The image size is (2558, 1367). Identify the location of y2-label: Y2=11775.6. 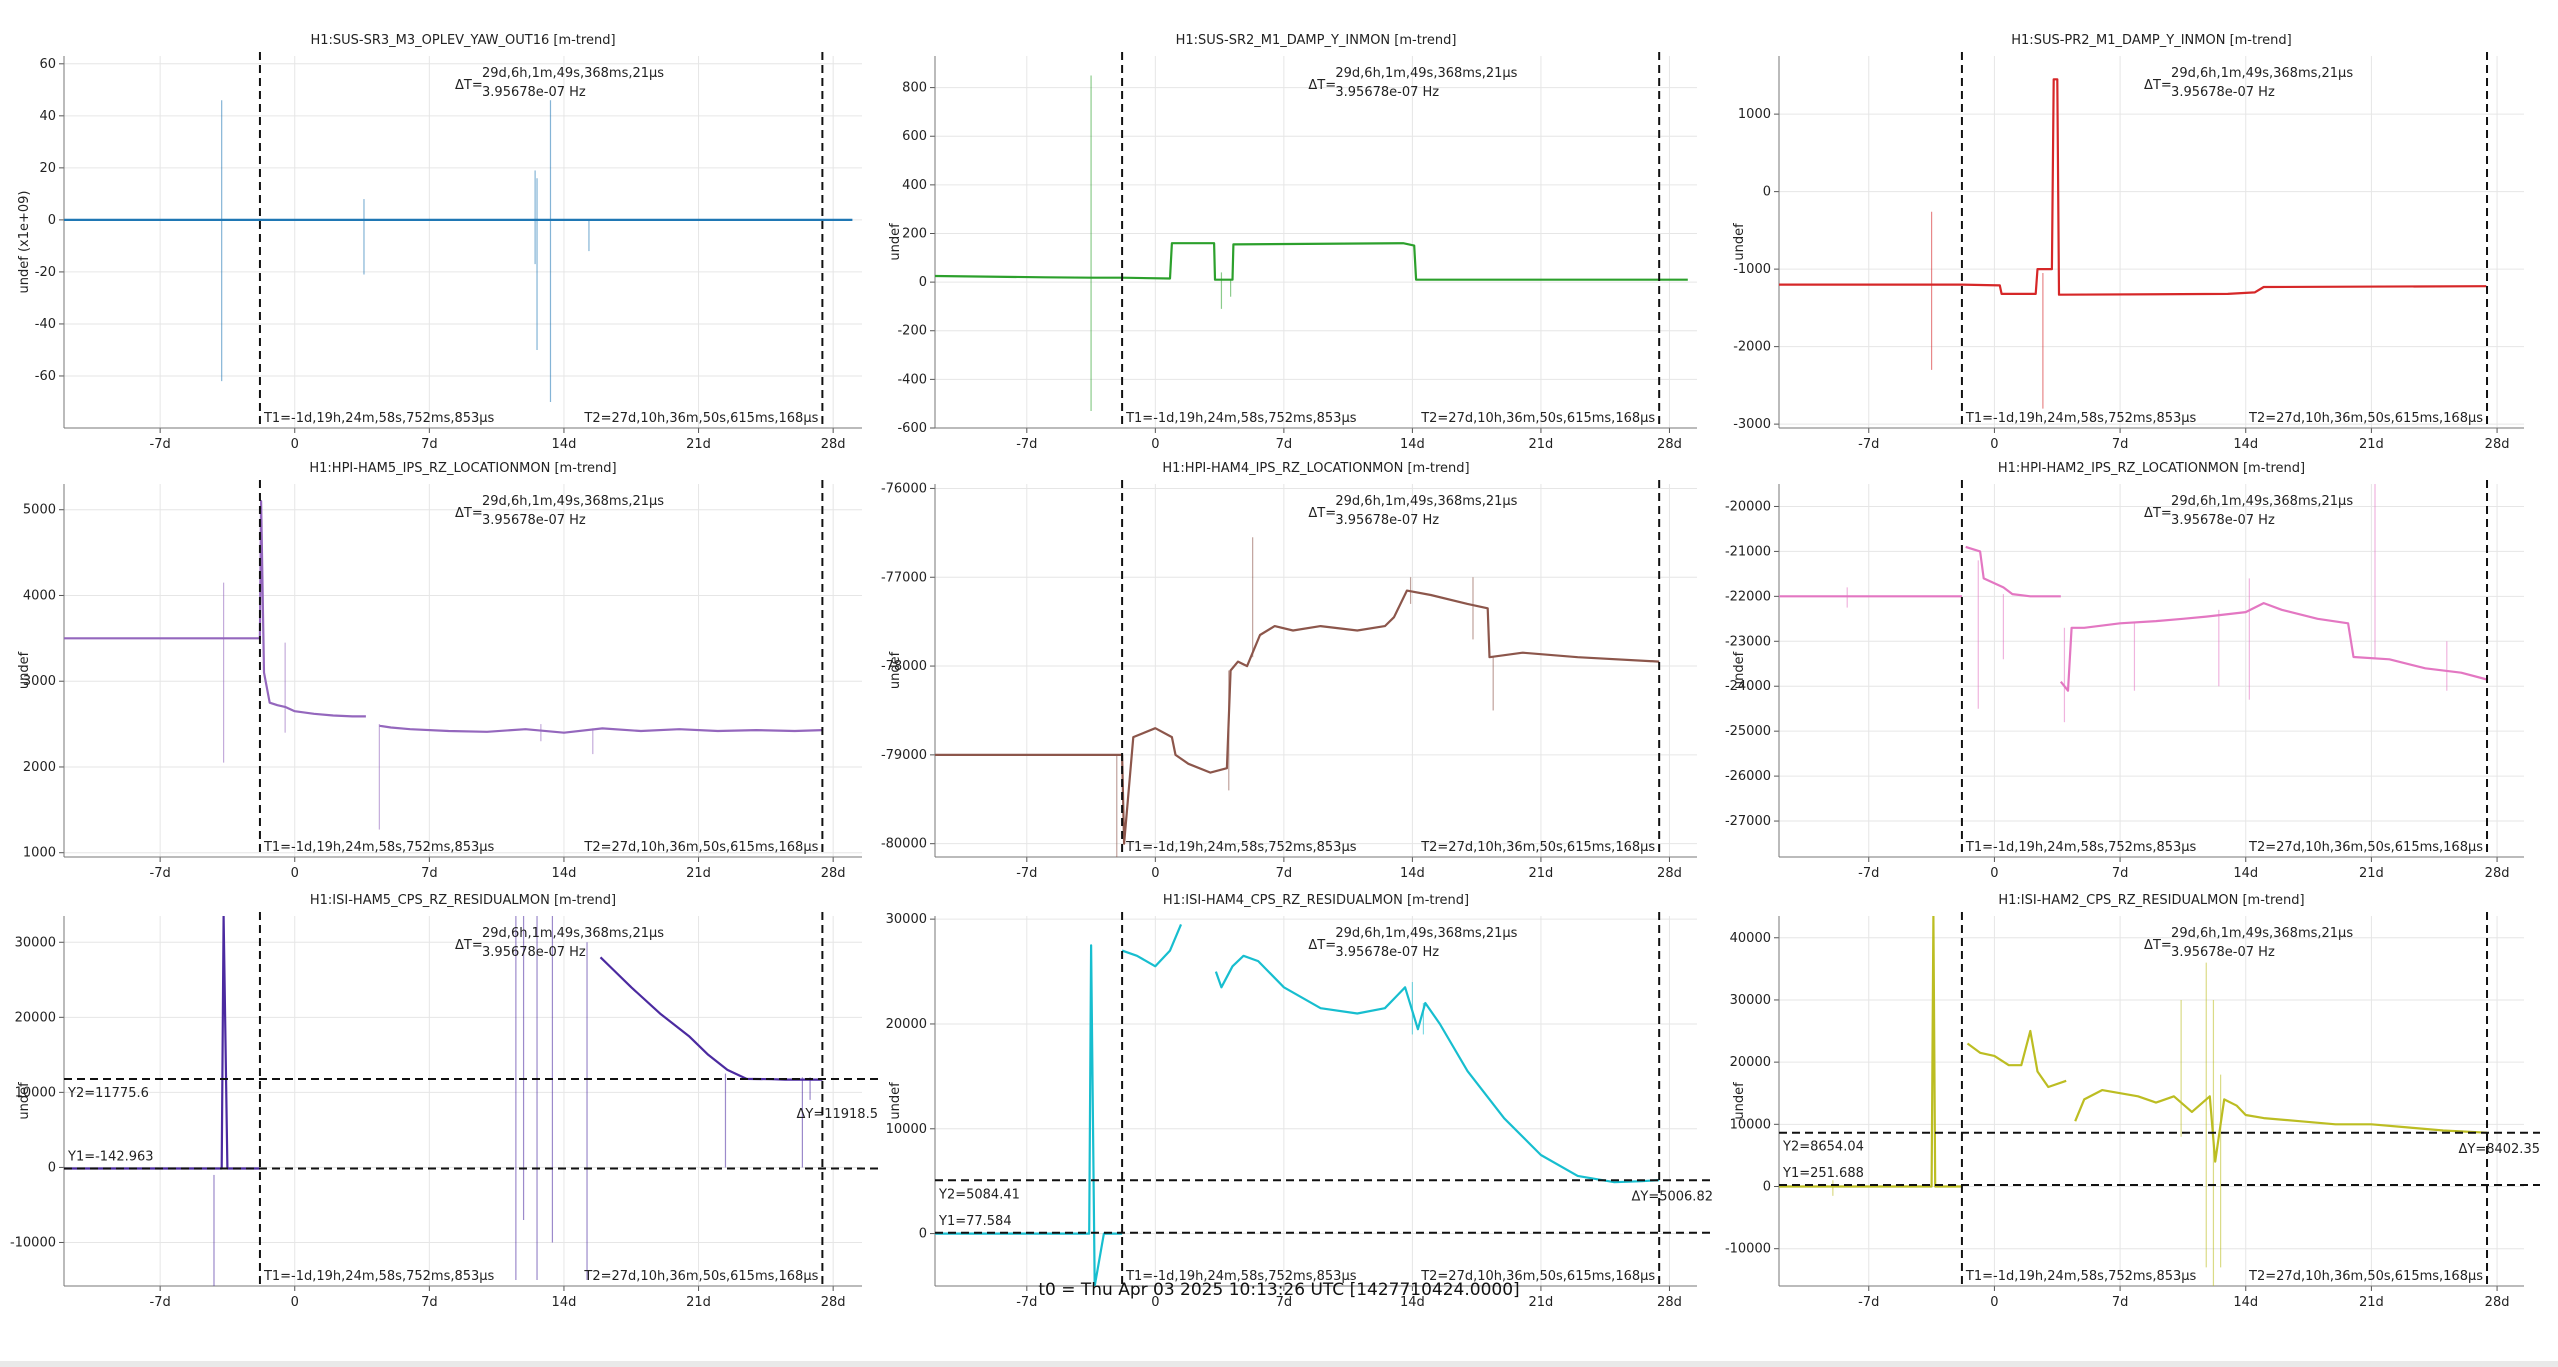
(108, 1093).